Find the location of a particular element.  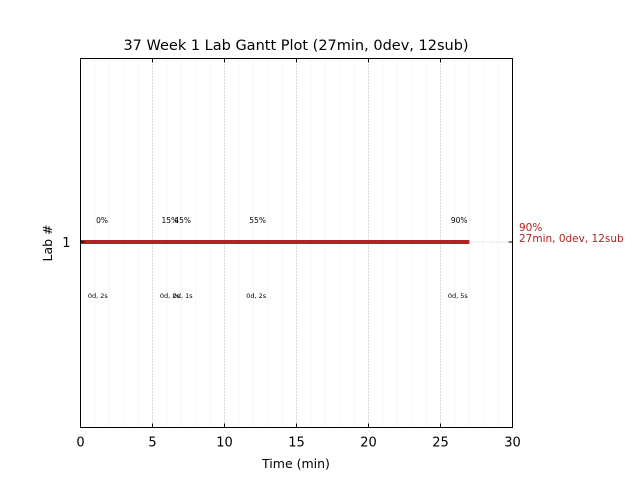

x-tick-label: 15 is located at coordinates (296, 443).